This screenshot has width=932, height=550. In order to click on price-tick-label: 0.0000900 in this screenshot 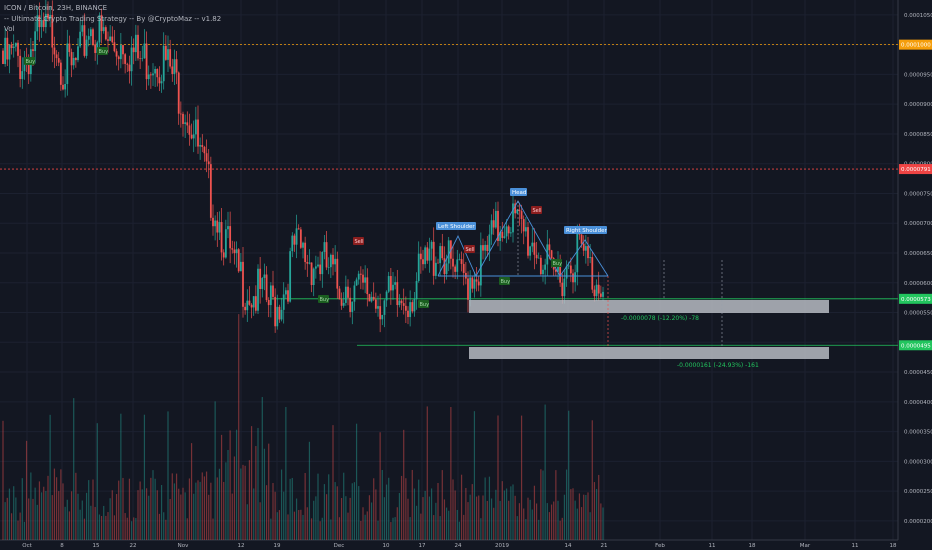, I will do `click(918, 105)`.